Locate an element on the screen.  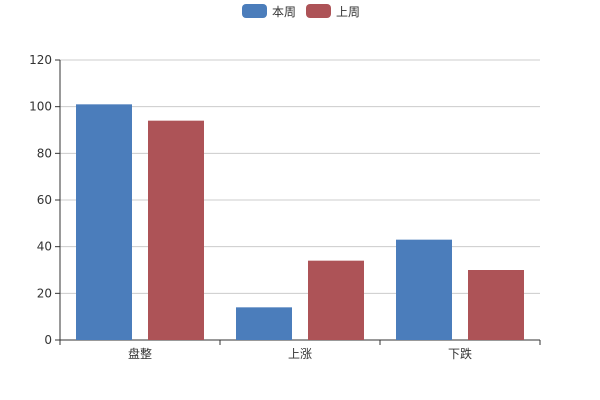
y-tick-label: 0 is located at coordinates (48, 340).